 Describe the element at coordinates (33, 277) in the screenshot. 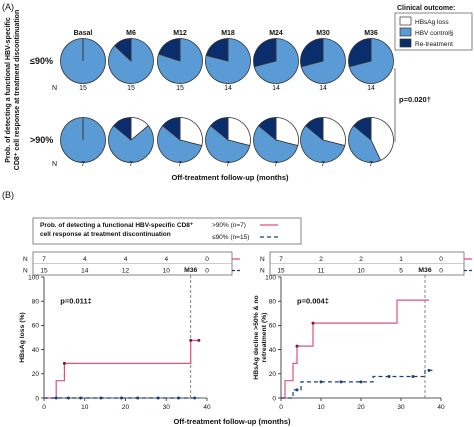

I see `y-tick-label: 100` at that location.